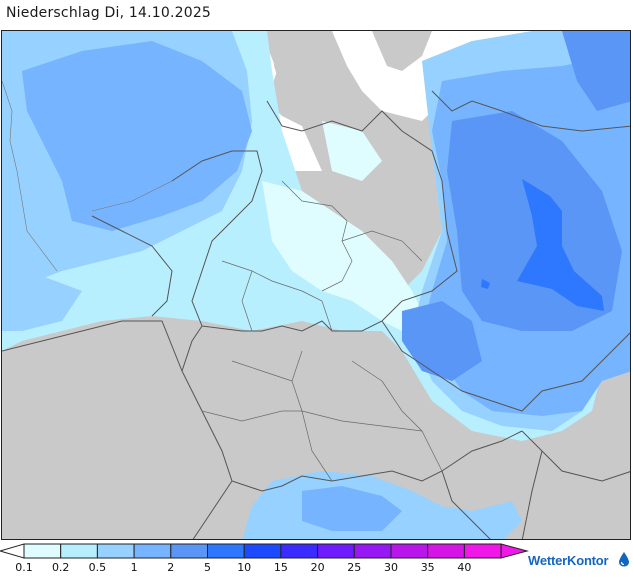  I want to click on legend-tick-label: 0.2, so click(60, 567).